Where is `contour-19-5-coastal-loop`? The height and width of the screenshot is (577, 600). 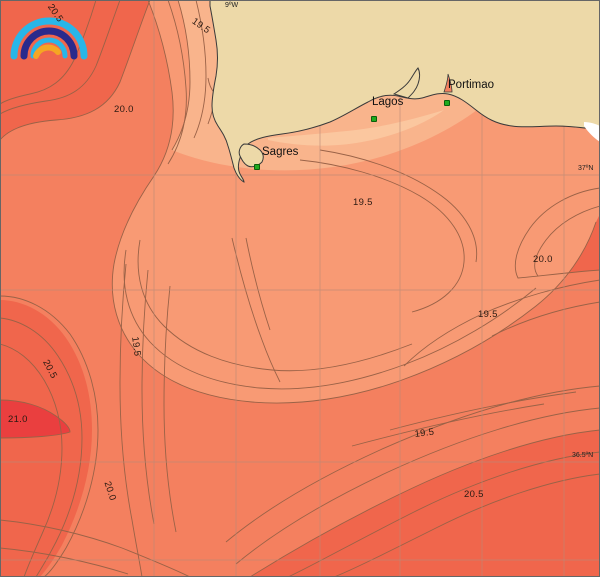 contour-19-5-coastal-loop is located at coordinates (382, 236).